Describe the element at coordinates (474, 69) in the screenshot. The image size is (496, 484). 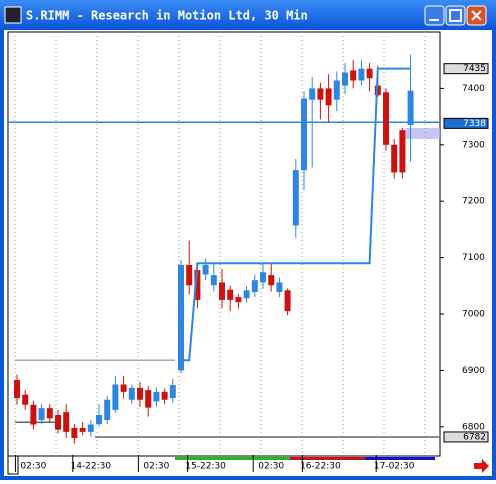
I see `price-label: 7435` at that location.